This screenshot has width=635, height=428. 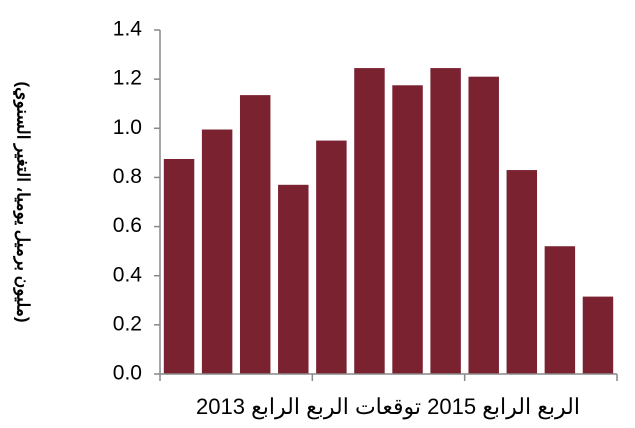 What do you see at coordinates (127, 78) in the screenshot?
I see `y-tick-label: 1.2` at bounding box center [127, 78].